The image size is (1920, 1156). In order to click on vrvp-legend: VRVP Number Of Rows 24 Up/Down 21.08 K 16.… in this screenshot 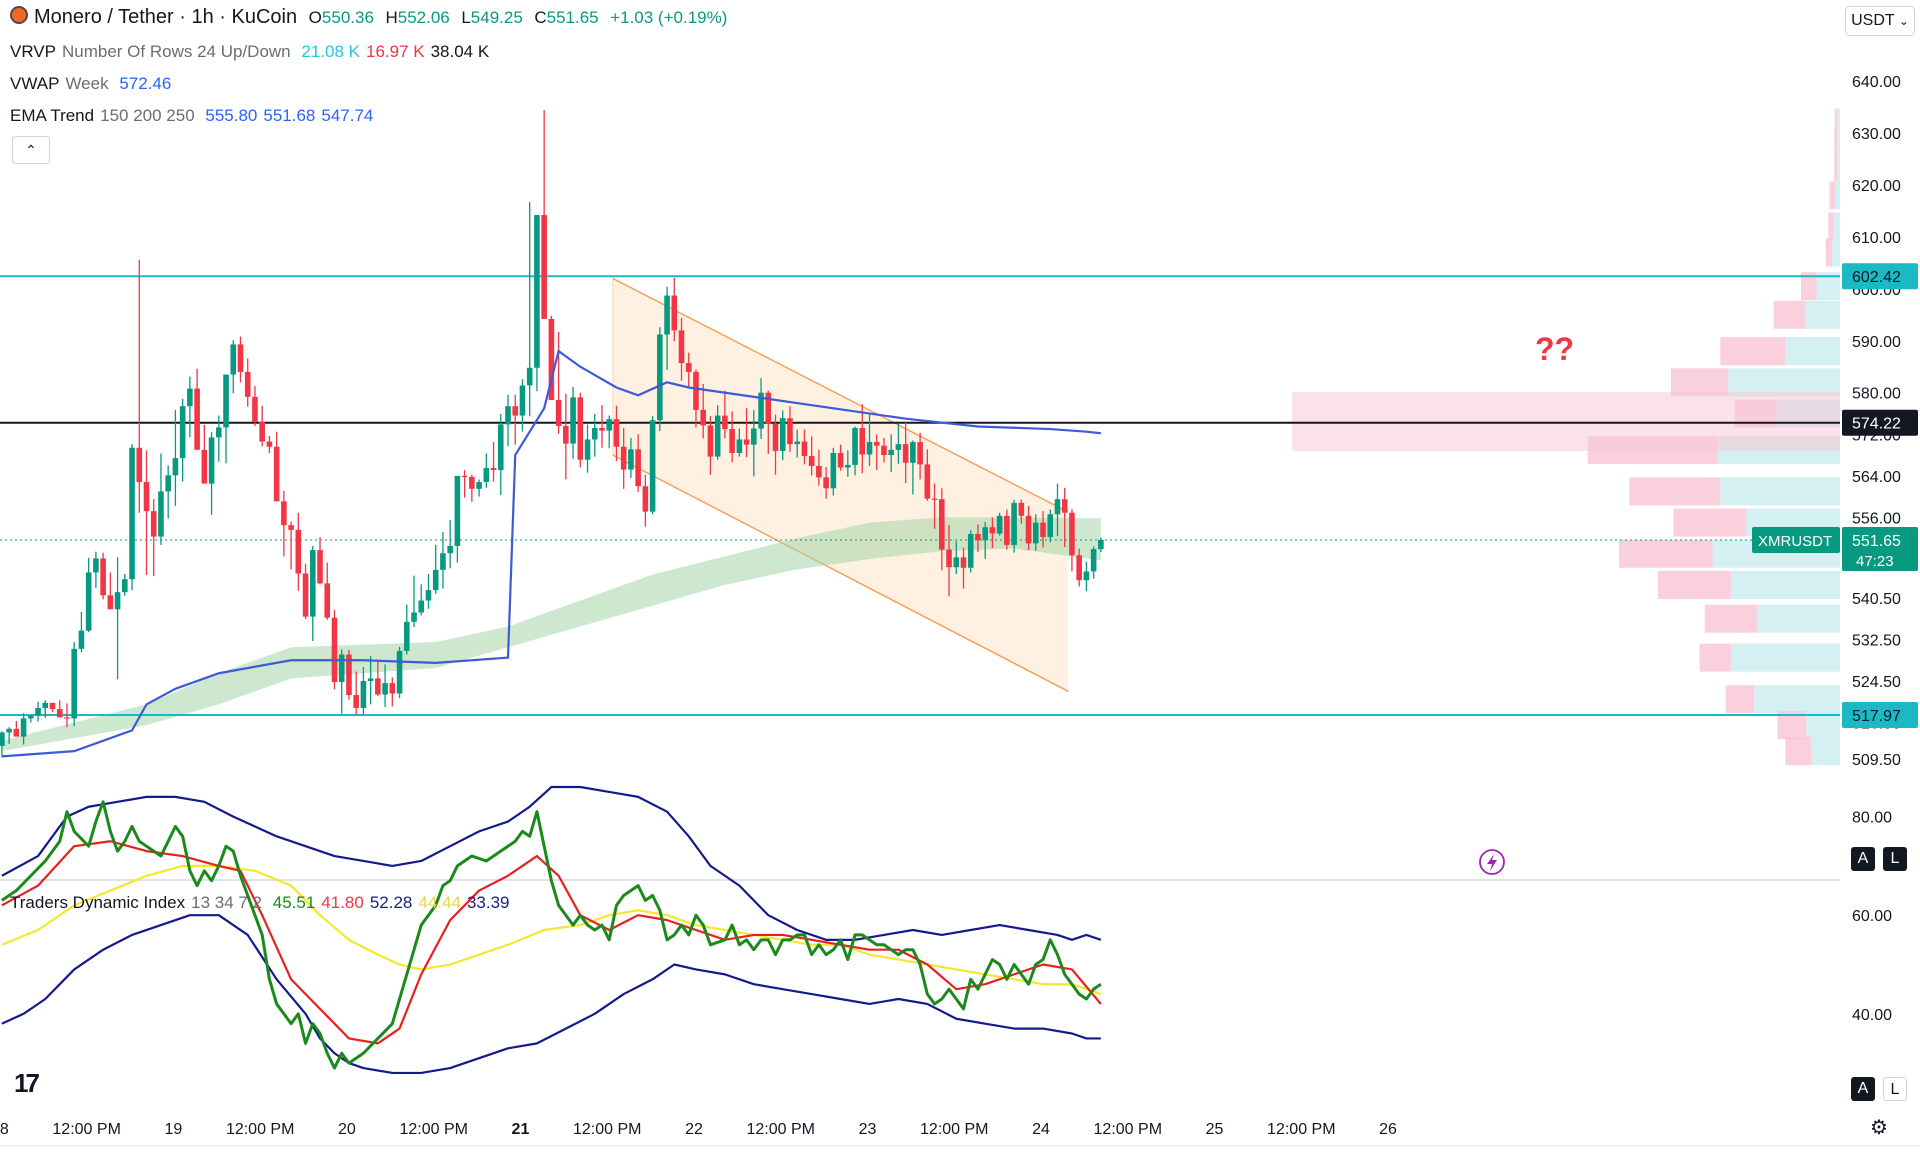, I will do `click(252, 52)`.